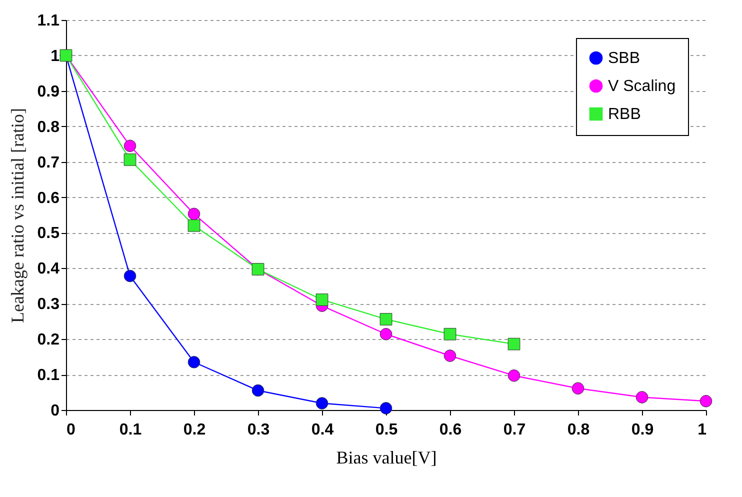 The height and width of the screenshot is (497, 742). I want to click on y-tick-label: 0.8, so click(48, 127).